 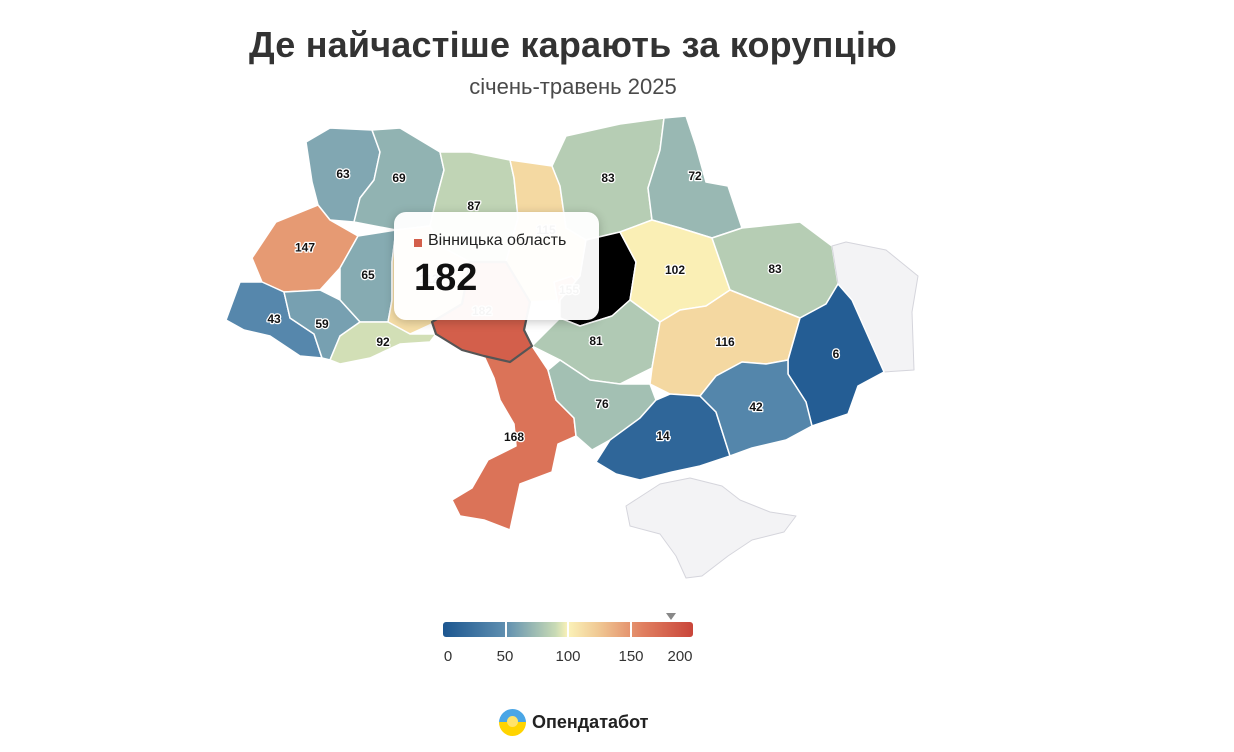 What do you see at coordinates (590, 721) in the screenshot?
I see `logo-text: Опендатабот` at bounding box center [590, 721].